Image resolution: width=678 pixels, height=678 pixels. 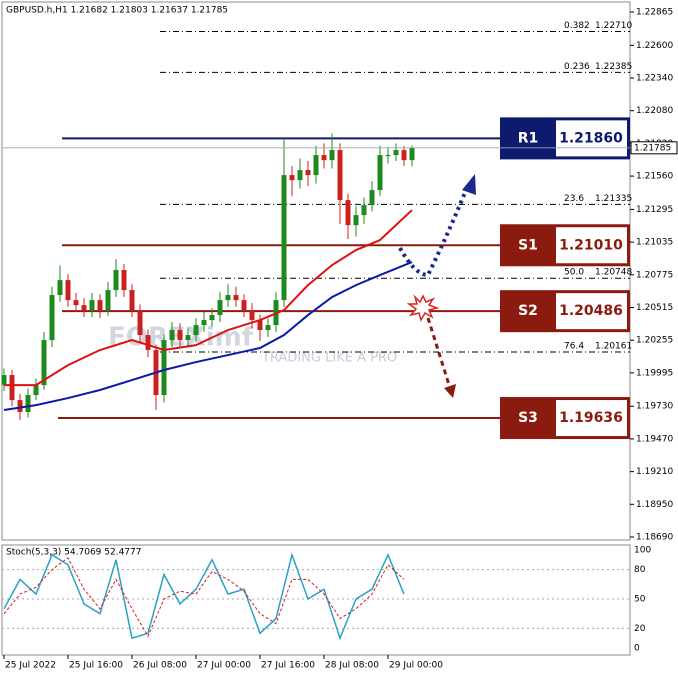 I want to click on last-price-label: 1.21785, so click(x=652, y=148).